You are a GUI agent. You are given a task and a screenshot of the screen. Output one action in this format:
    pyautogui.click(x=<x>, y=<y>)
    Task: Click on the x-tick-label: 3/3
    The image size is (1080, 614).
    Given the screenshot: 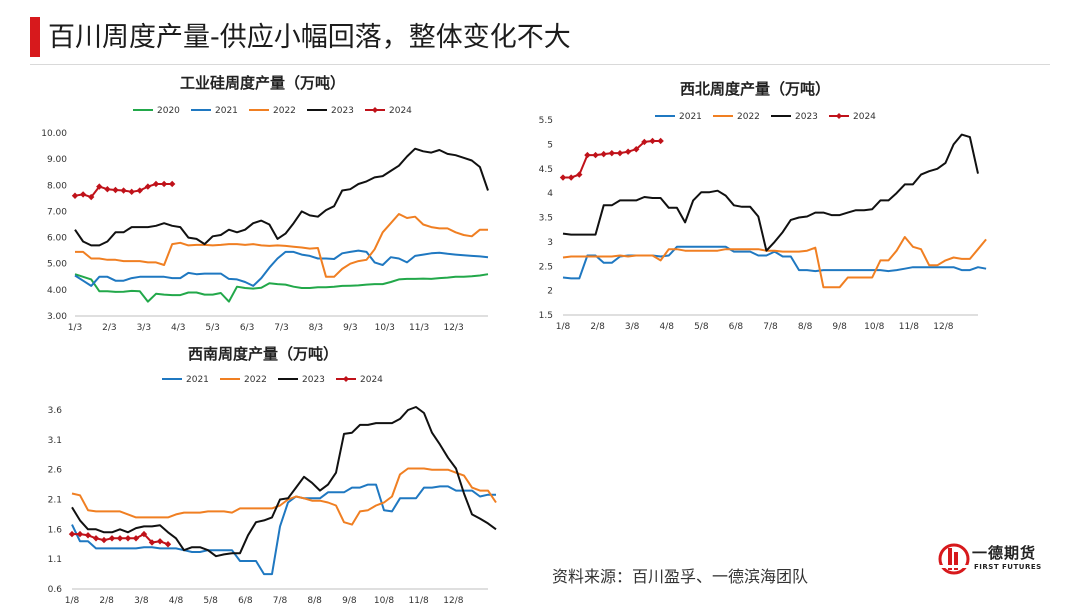 What is the action you would take?
    pyautogui.click(x=144, y=328)
    